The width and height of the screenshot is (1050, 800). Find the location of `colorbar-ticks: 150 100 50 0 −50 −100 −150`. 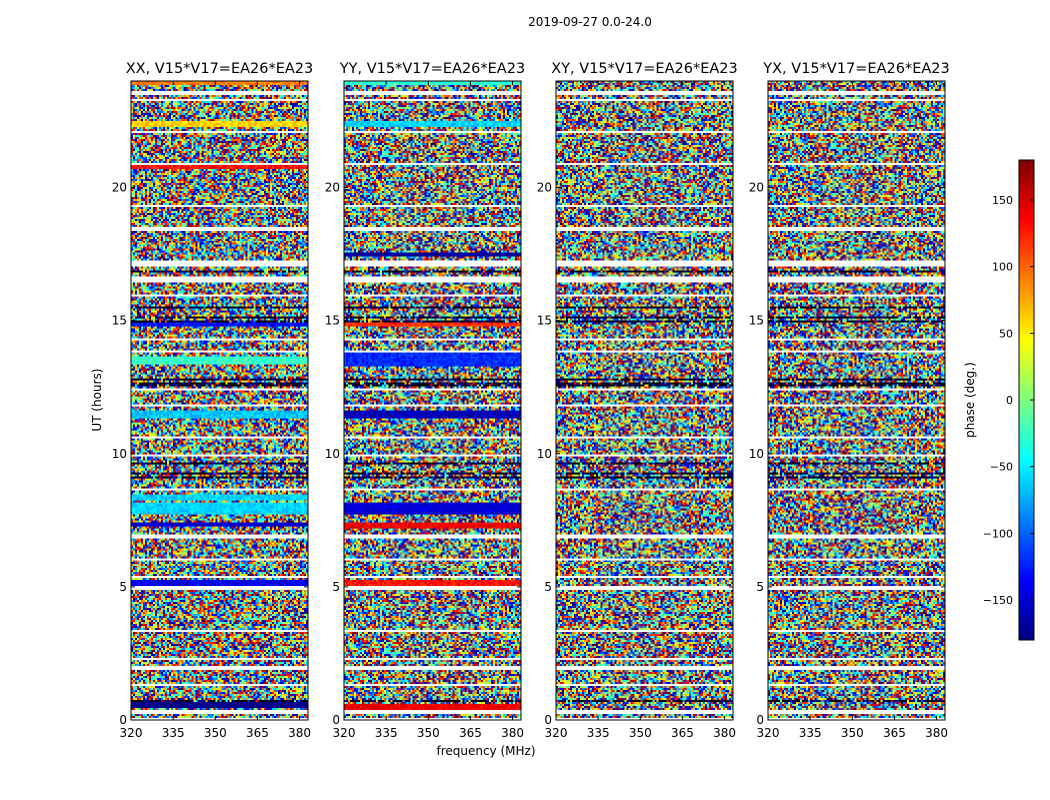

colorbar-ticks: 150 100 50 0 −50 −100 −150 is located at coordinates (1008, 400).